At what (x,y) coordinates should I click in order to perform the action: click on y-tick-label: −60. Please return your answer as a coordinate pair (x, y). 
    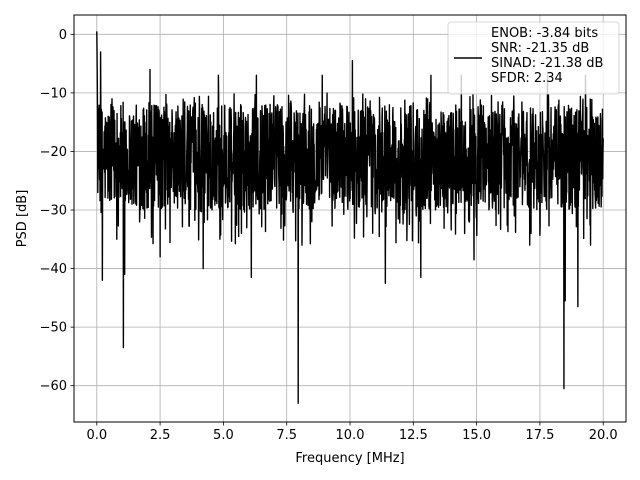
    Looking at the image, I should click on (53, 386).